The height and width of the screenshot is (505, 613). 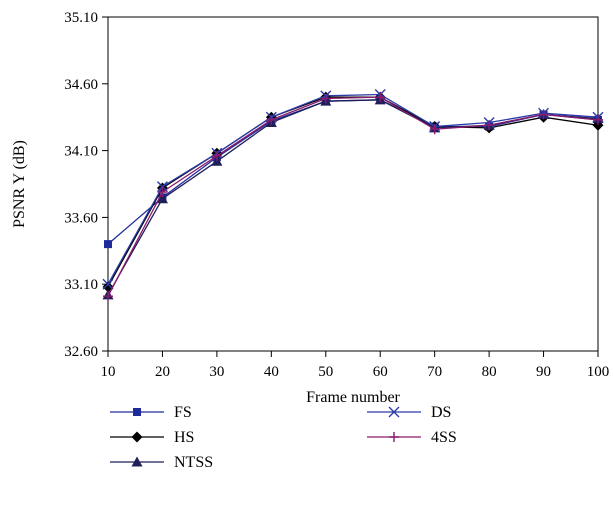 What do you see at coordinates (489, 372) in the screenshot?
I see `x-tick-label: 80` at bounding box center [489, 372].